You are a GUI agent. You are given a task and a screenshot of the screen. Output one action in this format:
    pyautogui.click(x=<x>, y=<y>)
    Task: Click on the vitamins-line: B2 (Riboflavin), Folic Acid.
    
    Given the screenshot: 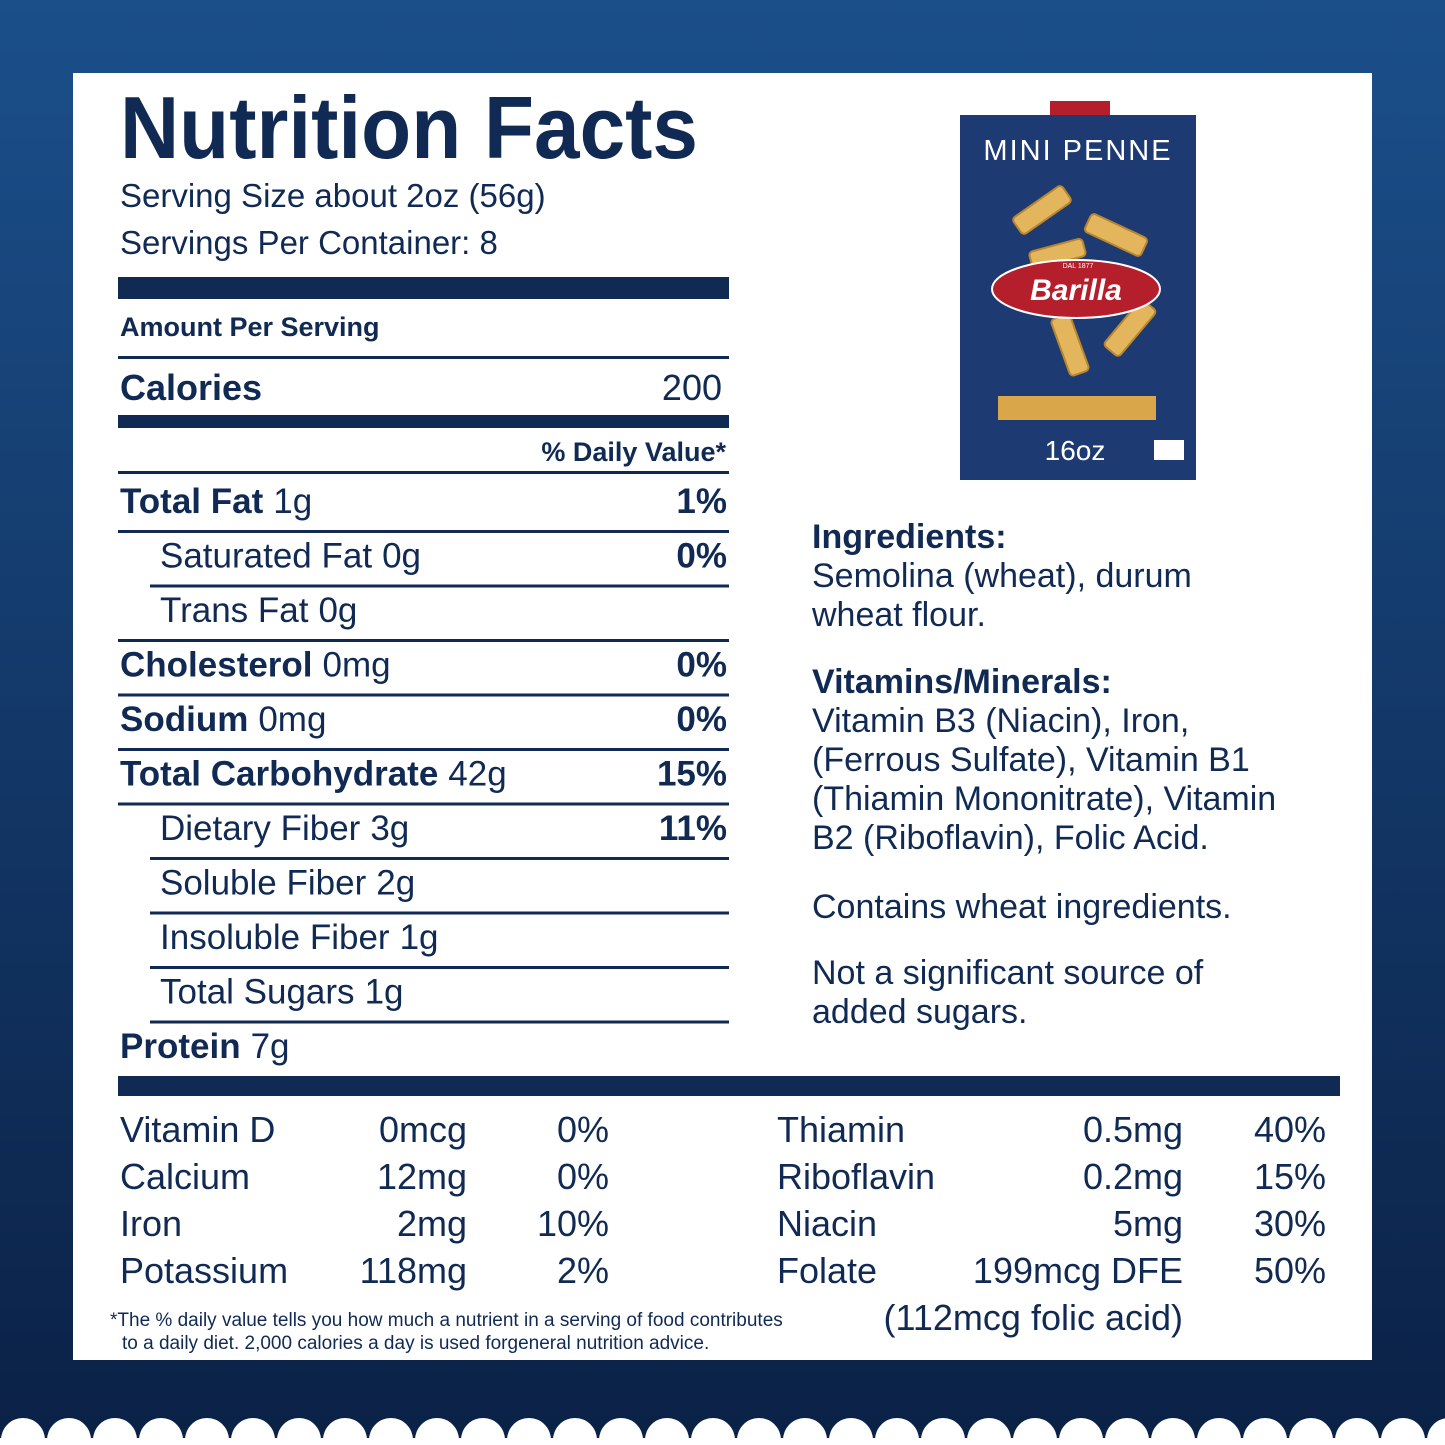 What is the action you would take?
    pyautogui.click(x=1010, y=838)
    